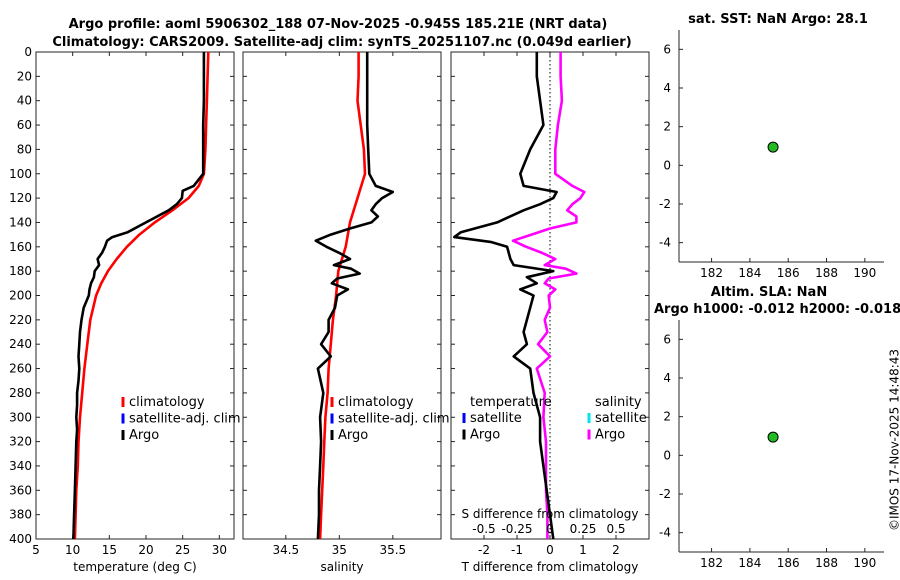  I want to click on salinity-xtick-label: 35, so click(339, 550).